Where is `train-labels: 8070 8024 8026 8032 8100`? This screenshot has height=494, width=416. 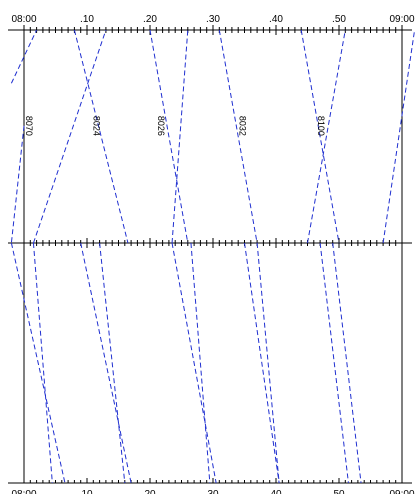
train-labels: 8070 8024 8026 8032 8100 is located at coordinates (175, 126).